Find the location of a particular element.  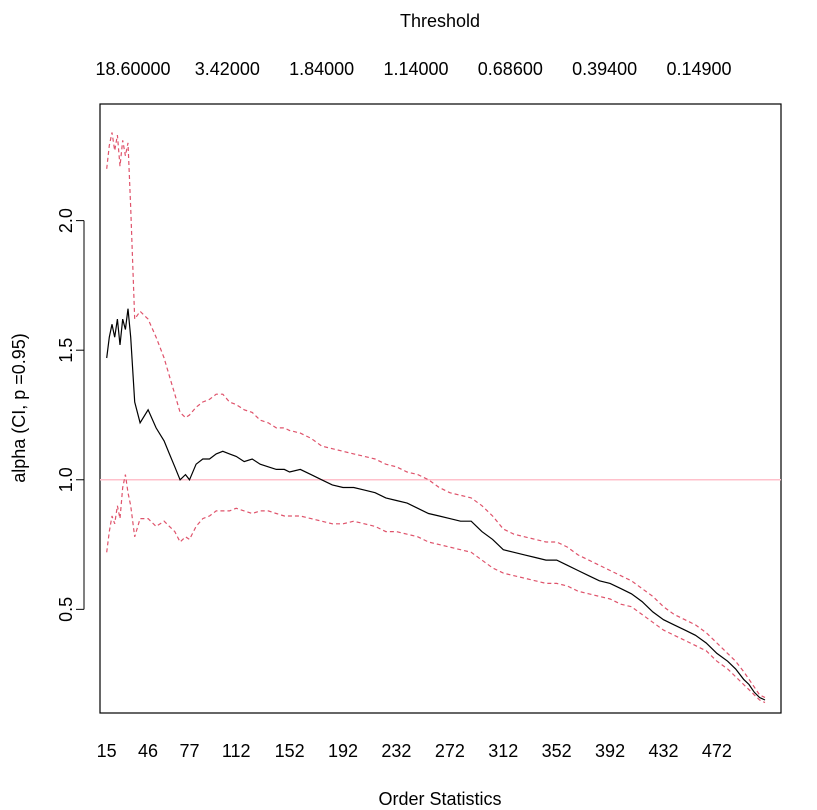

top-tick-label: 0.14900 is located at coordinates (698, 69).